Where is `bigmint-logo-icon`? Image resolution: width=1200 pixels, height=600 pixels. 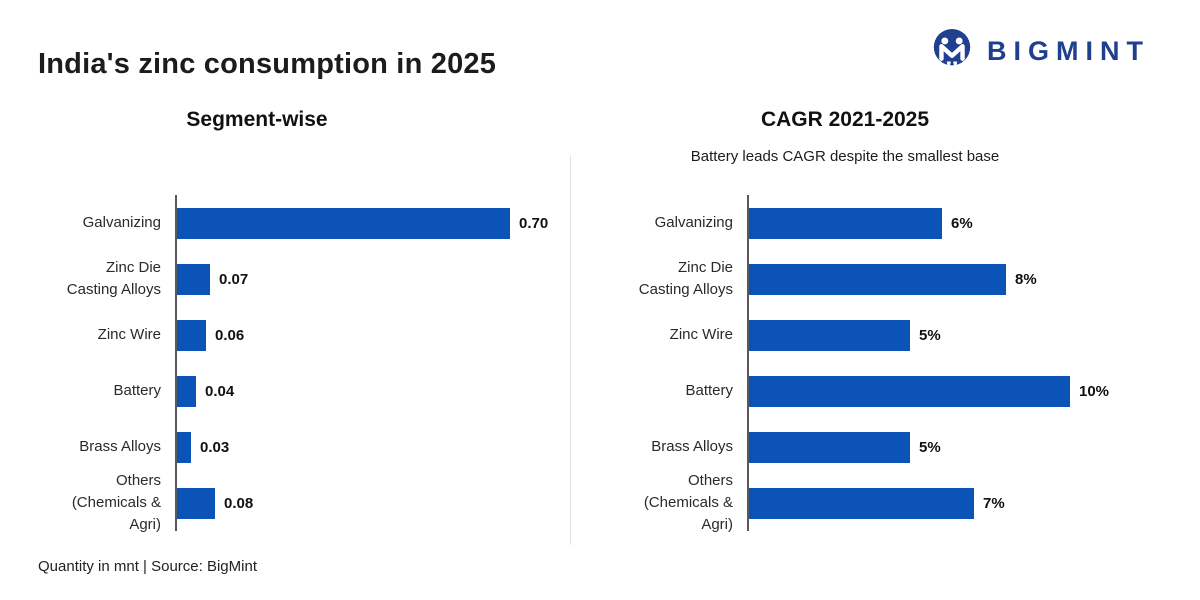 bigmint-logo-icon is located at coordinates (952, 51).